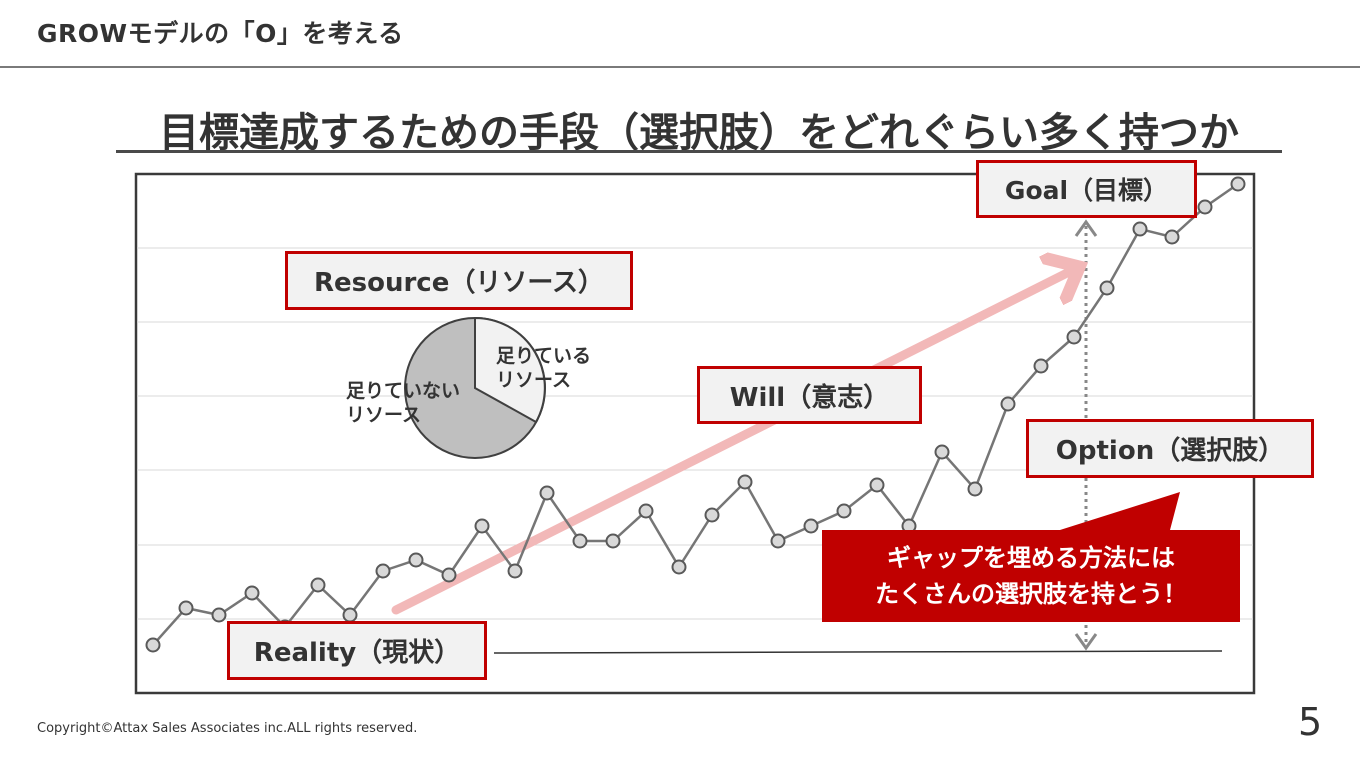  Describe the element at coordinates (1031, 594) in the screenshot. I see `callout-line-2: たくさんの選択肢を持とう！` at that location.